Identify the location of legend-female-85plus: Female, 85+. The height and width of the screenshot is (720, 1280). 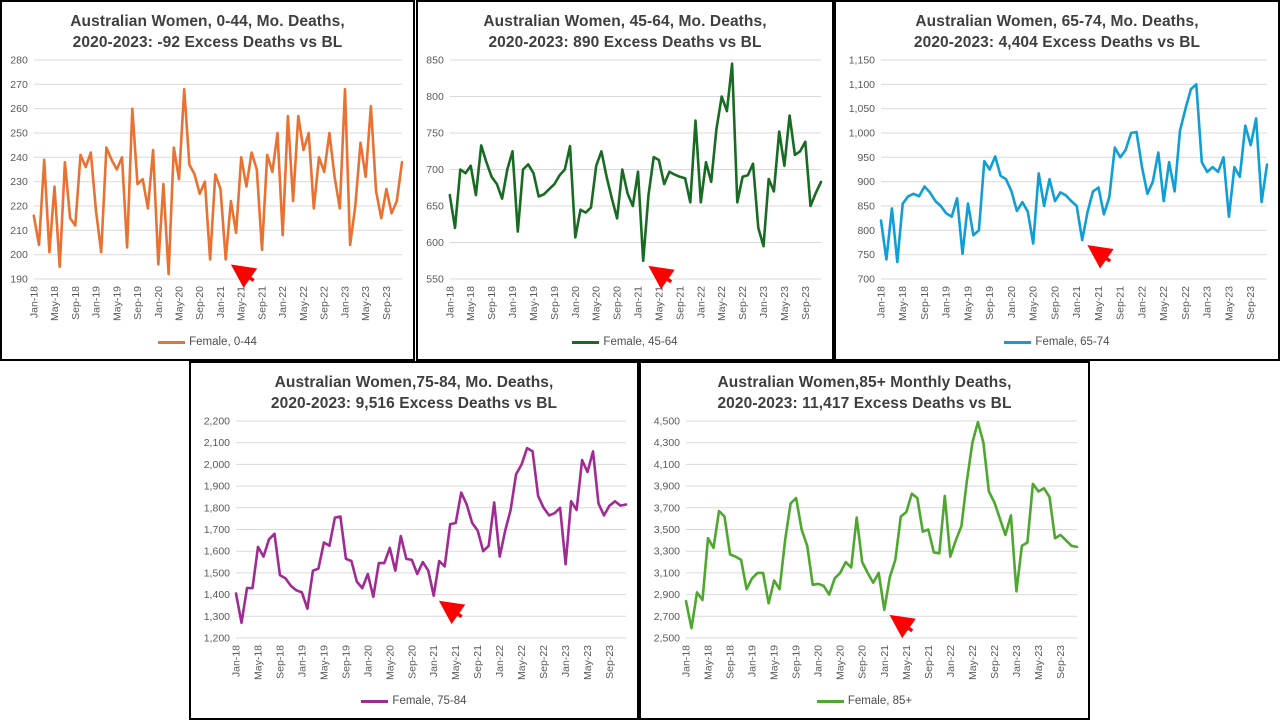
(864, 701).